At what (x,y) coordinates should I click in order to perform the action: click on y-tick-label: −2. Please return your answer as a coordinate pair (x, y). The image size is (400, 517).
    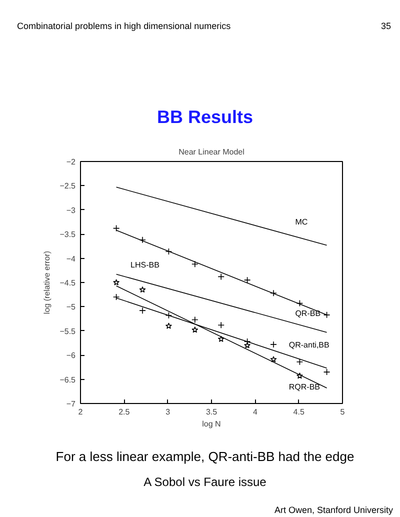
    Looking at the image, I should click on (71, 162).